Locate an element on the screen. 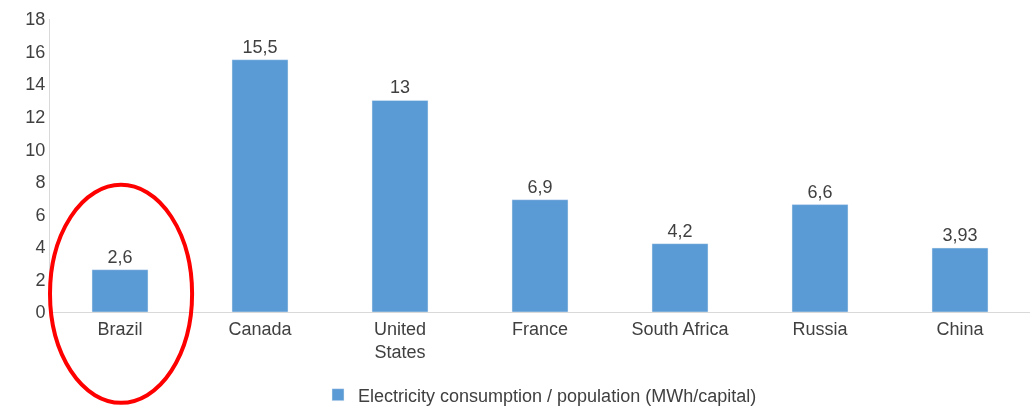  data-label: 4,2 is located at coordinates (680, 230).